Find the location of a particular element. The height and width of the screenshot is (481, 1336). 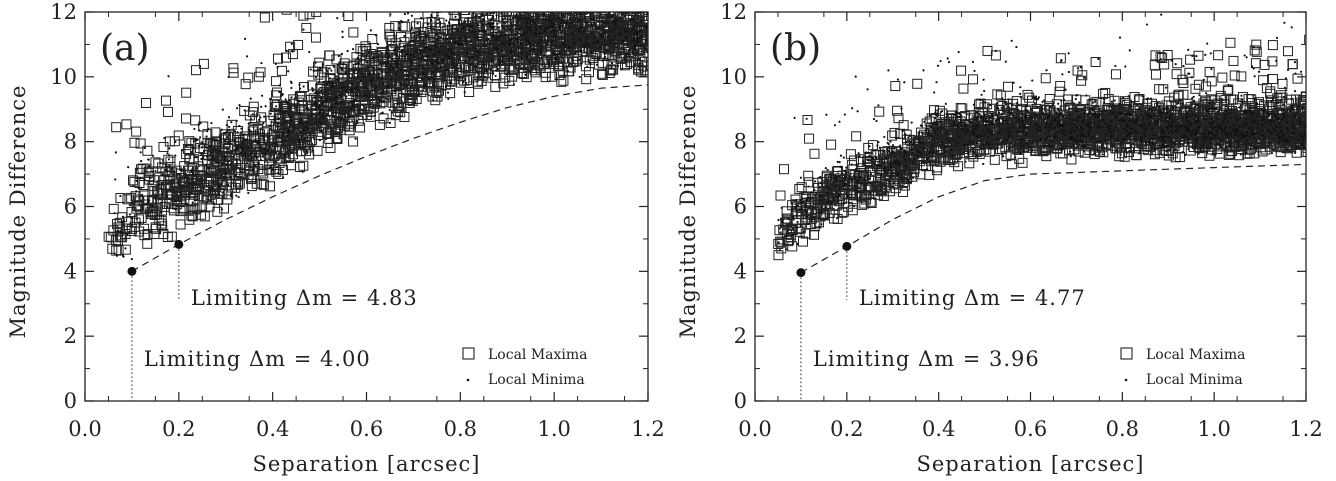

y-axis-title: Magnitude Difference is located at coordinates (18, 212).